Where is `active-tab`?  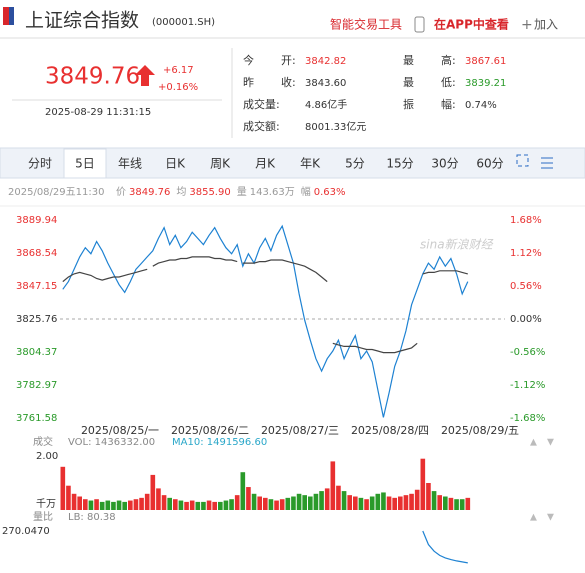 active-tab is located at coordinates (85, 163).